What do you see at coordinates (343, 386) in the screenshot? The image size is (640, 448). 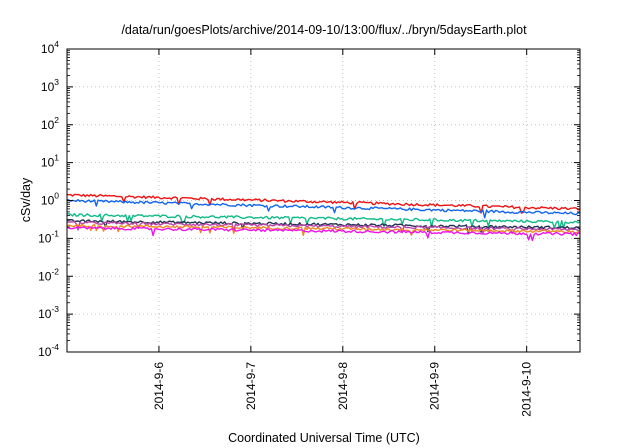 I see `x-tick-label: 2014-9-8` at bounding box center [343, 386].